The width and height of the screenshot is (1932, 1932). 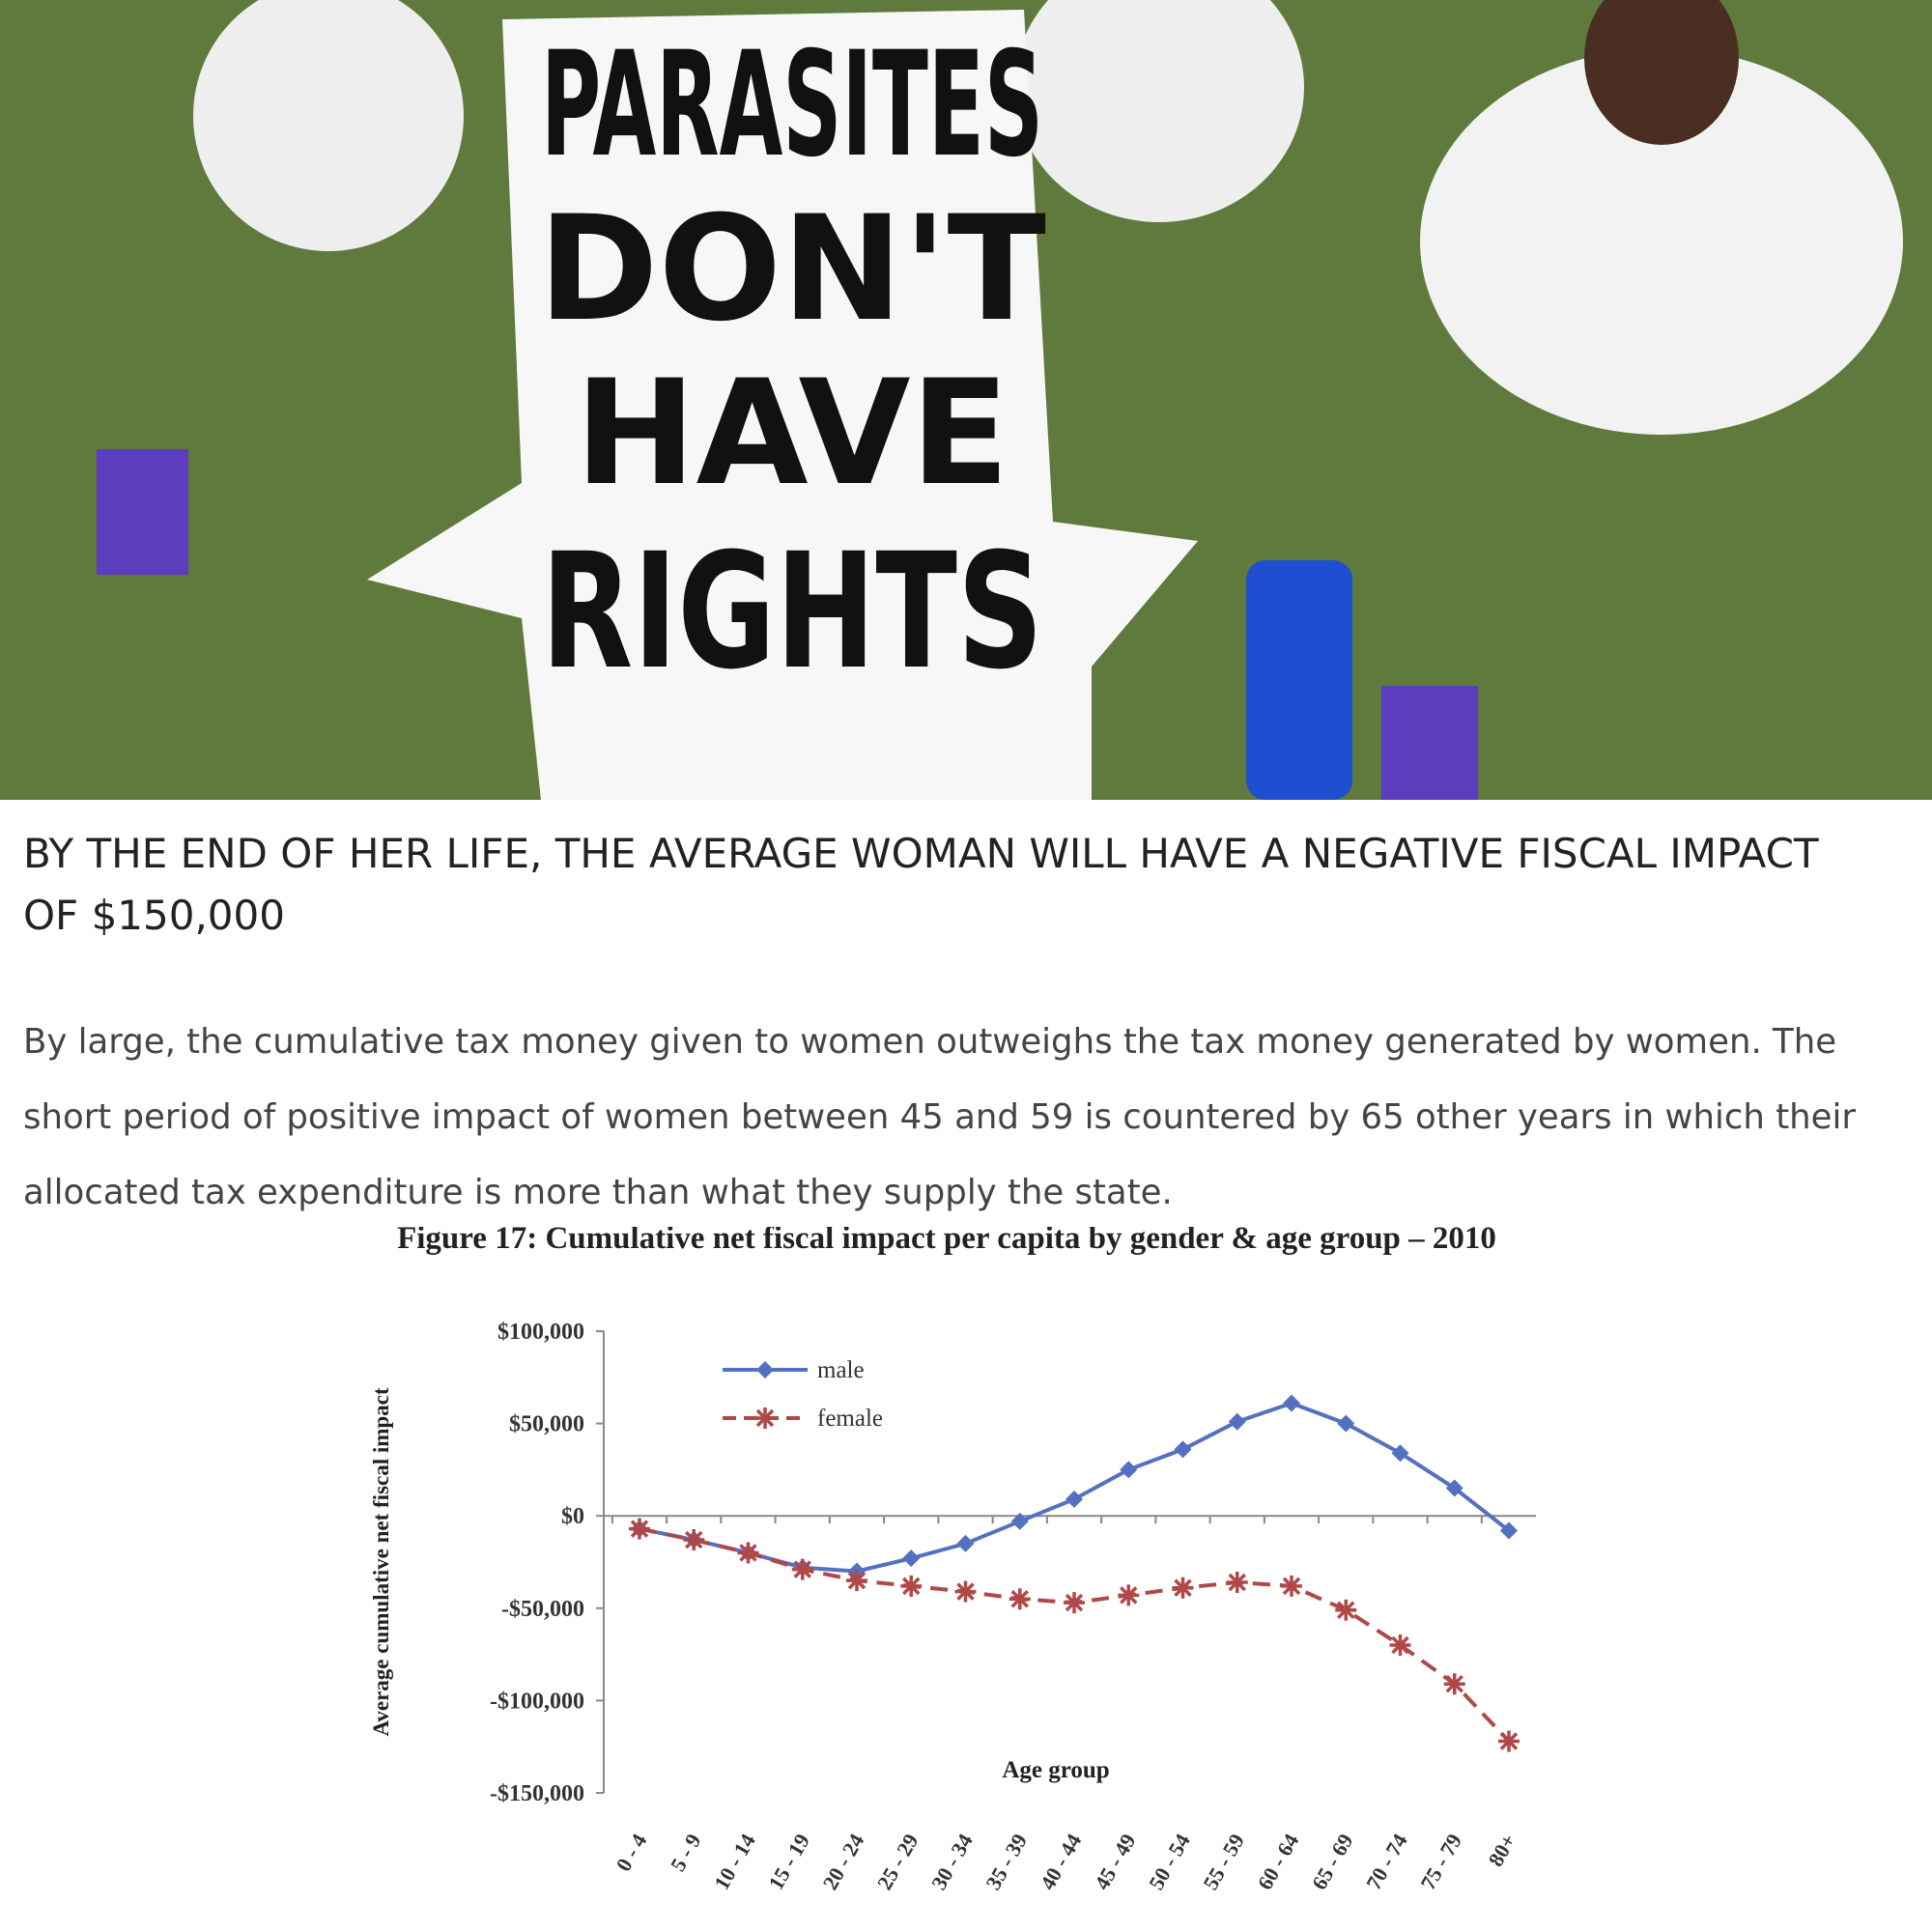 I want to click on x-tick-label-group: 45 - 49, so click(x=1115, y=1861).